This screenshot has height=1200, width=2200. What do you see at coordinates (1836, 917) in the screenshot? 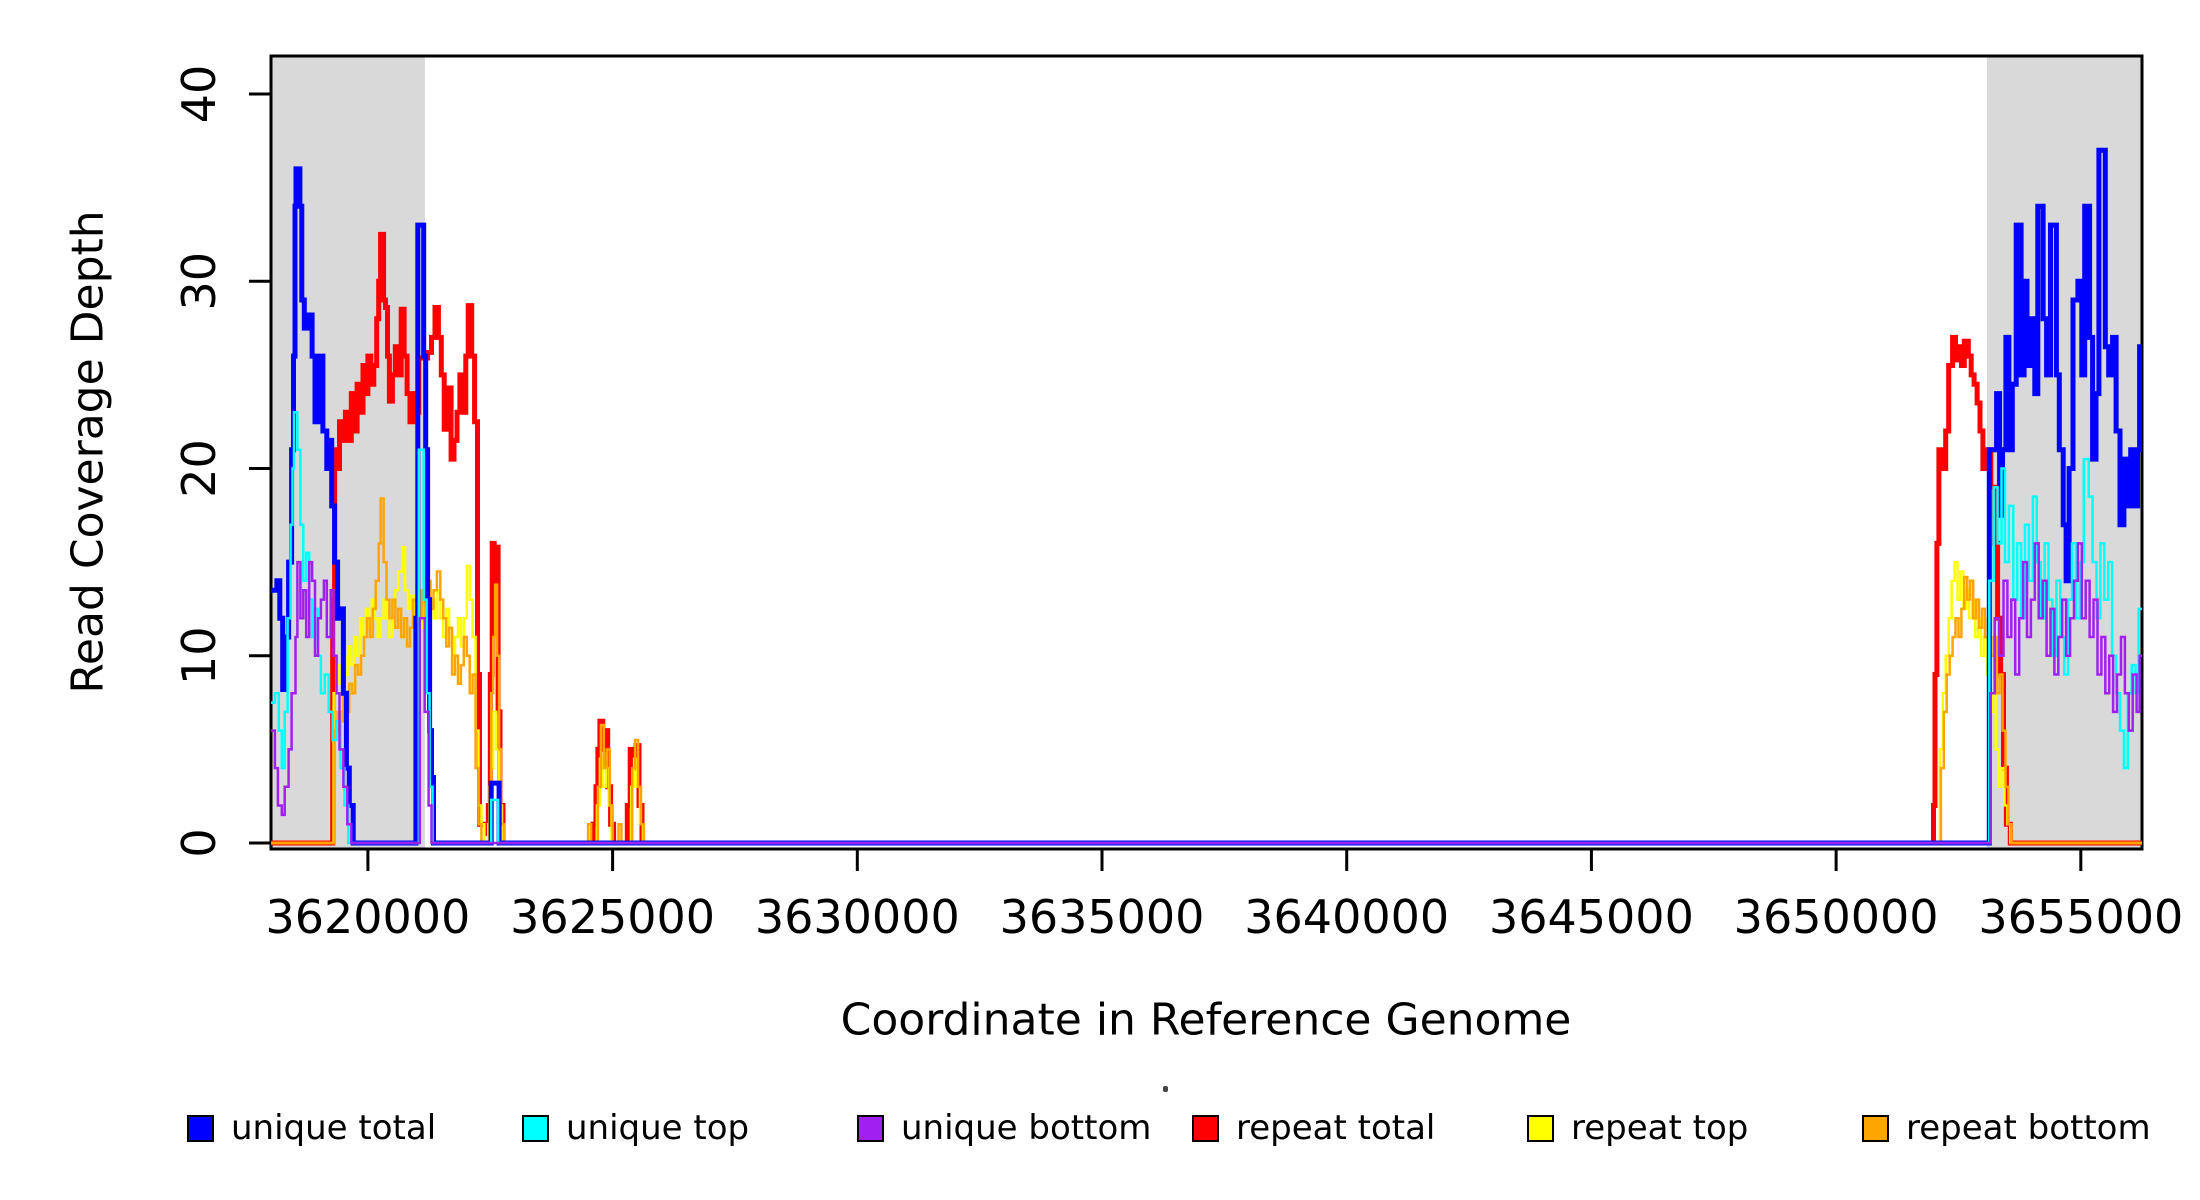
I see `x-tick-label: 3650000` at bounding box center [1836, 917].